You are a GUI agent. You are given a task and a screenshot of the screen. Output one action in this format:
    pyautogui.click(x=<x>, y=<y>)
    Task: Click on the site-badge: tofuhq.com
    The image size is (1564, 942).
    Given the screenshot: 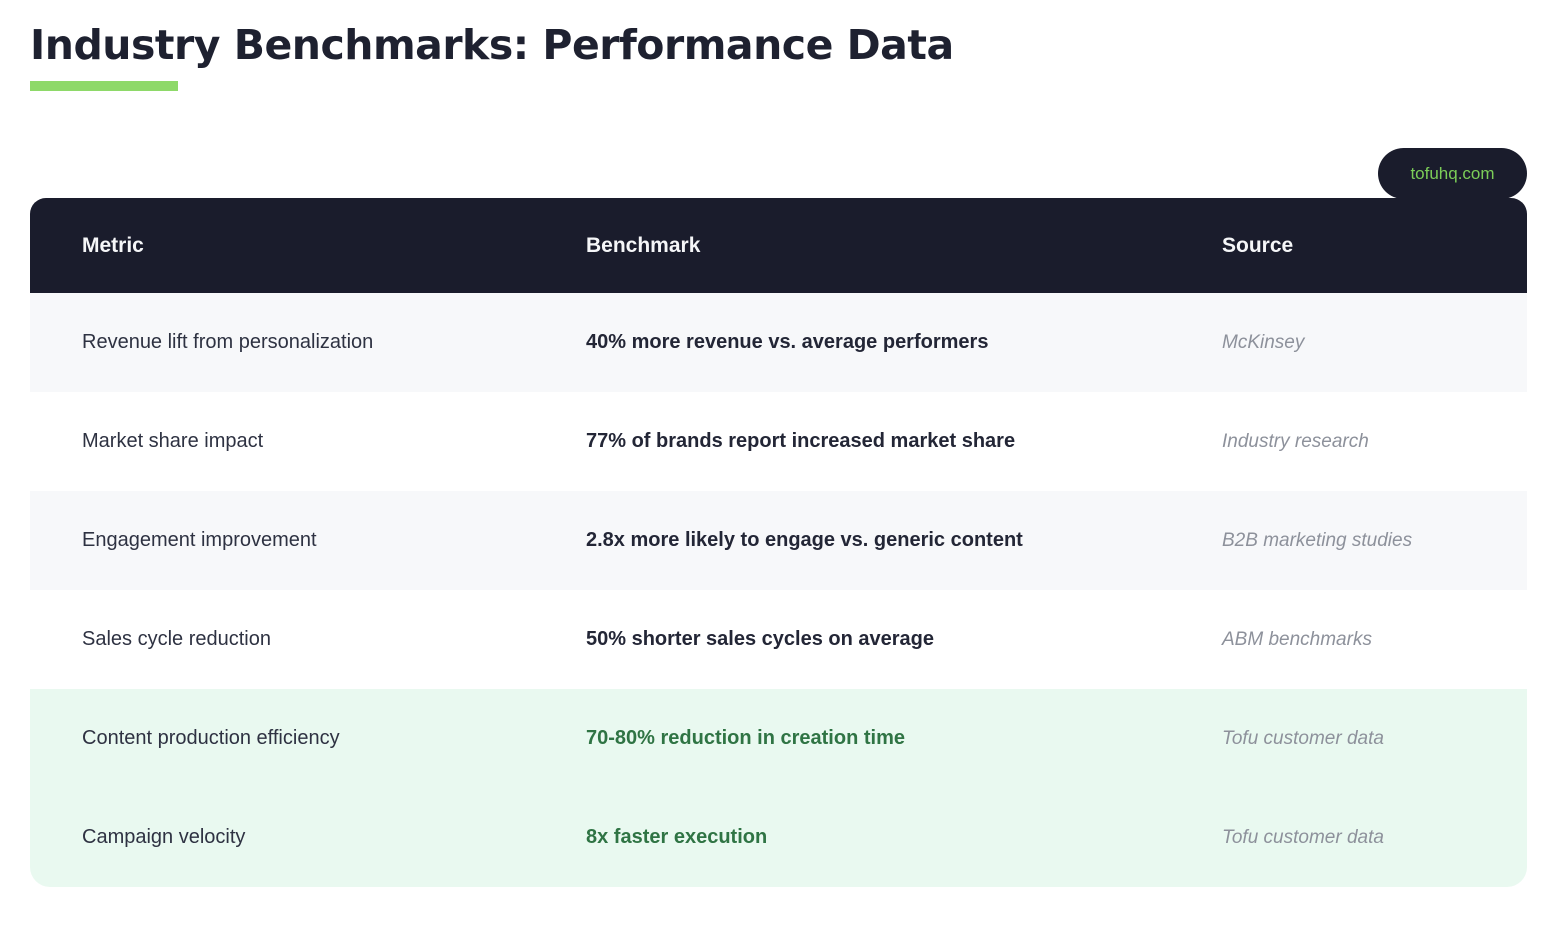 What is the action you would take?
    pyautogui.click(x=1452, y=173)
    